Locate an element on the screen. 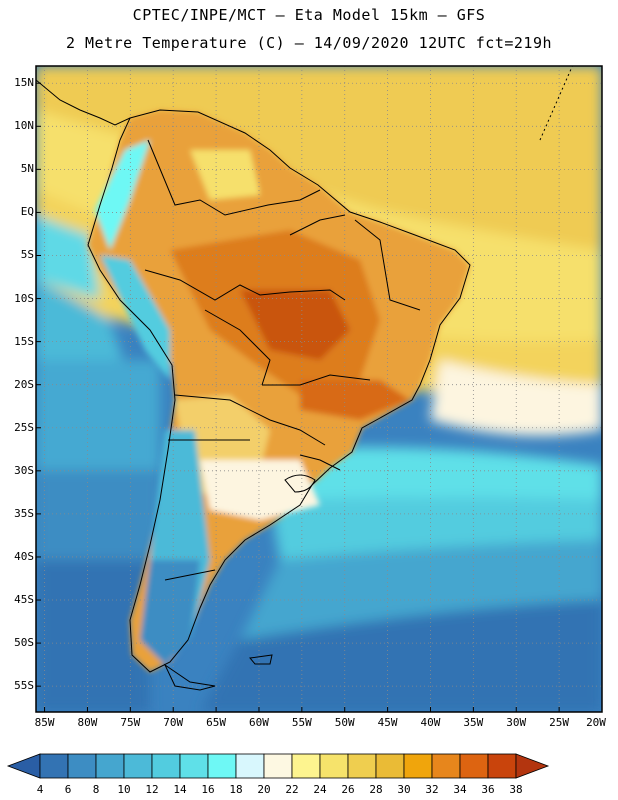 The height and width of the screenshot is (800, 618). colorbar-label: 34 is located at coordinates (460, 789).